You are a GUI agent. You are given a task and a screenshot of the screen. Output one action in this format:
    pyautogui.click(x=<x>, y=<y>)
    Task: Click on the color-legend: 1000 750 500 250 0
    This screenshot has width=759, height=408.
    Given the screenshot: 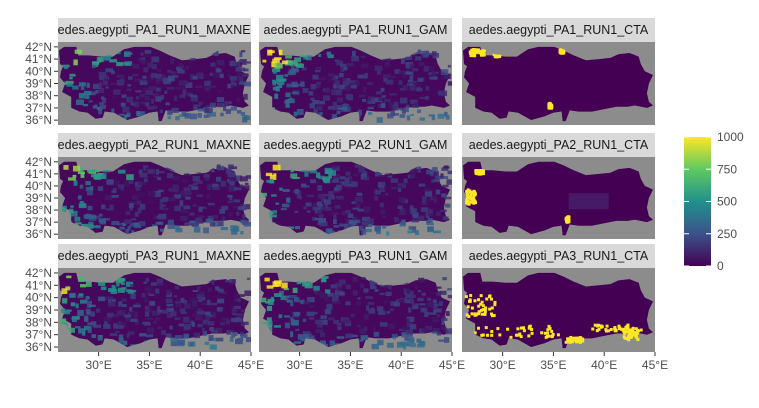 What is the action you would take?
    pyautogui.click(x=714, y=201)
    